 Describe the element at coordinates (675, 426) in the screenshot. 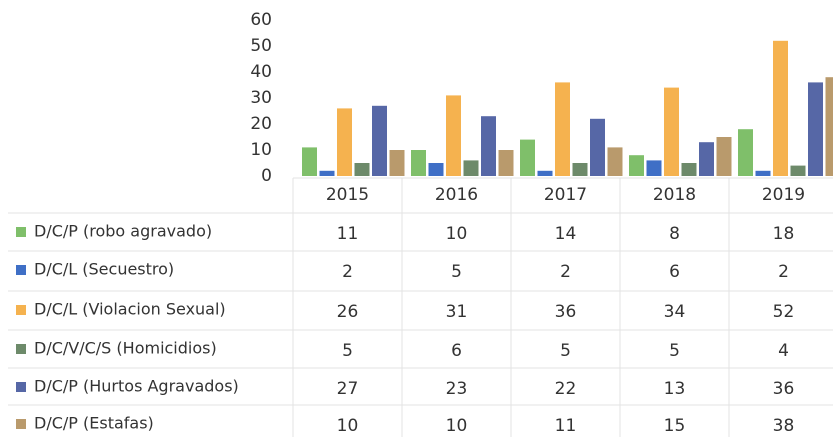

I see `table-value: 15` at that location.